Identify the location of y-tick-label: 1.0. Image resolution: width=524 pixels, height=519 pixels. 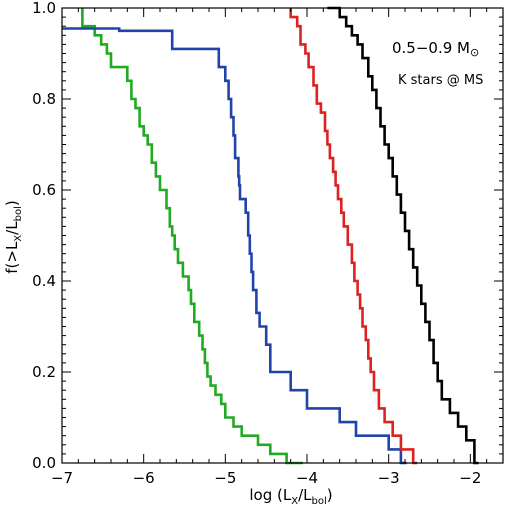
(44, 8).